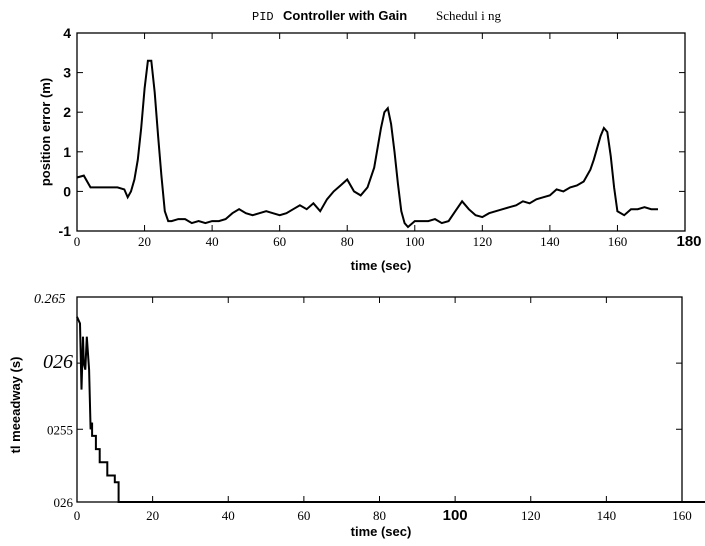  What do you see at coordinates (77, 515) in the screenshot?
I see `chart-bottom-x-tick-label: 0` at bounding box center [77, 515].